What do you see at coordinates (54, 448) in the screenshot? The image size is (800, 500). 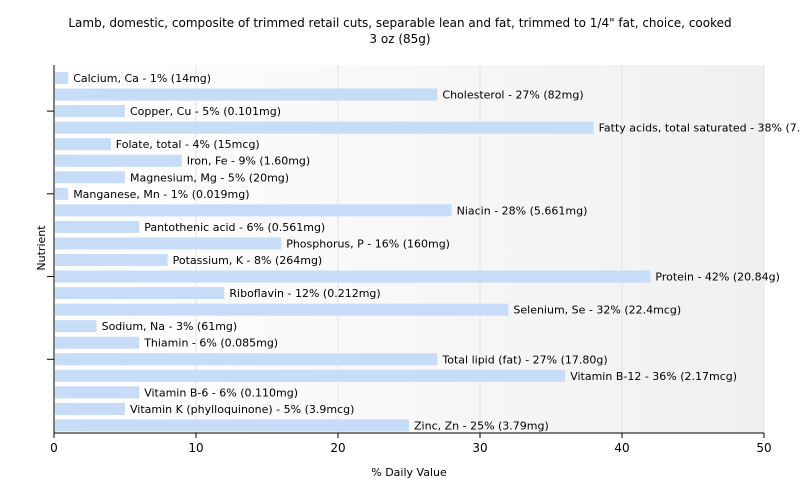 I see `x-tick-label: 0` at bounding box center [54, 448].